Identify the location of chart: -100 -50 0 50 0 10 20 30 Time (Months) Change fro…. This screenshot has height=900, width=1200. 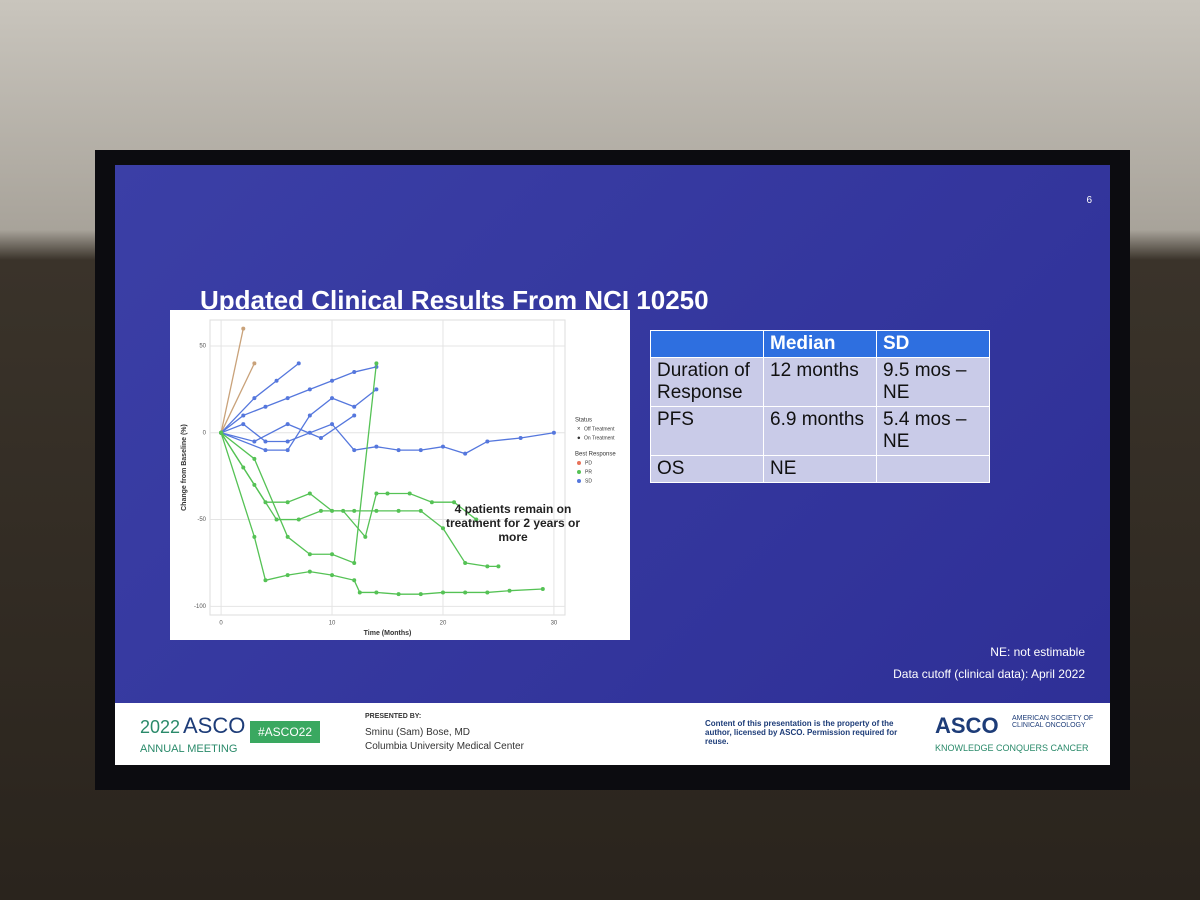
(398, 478).